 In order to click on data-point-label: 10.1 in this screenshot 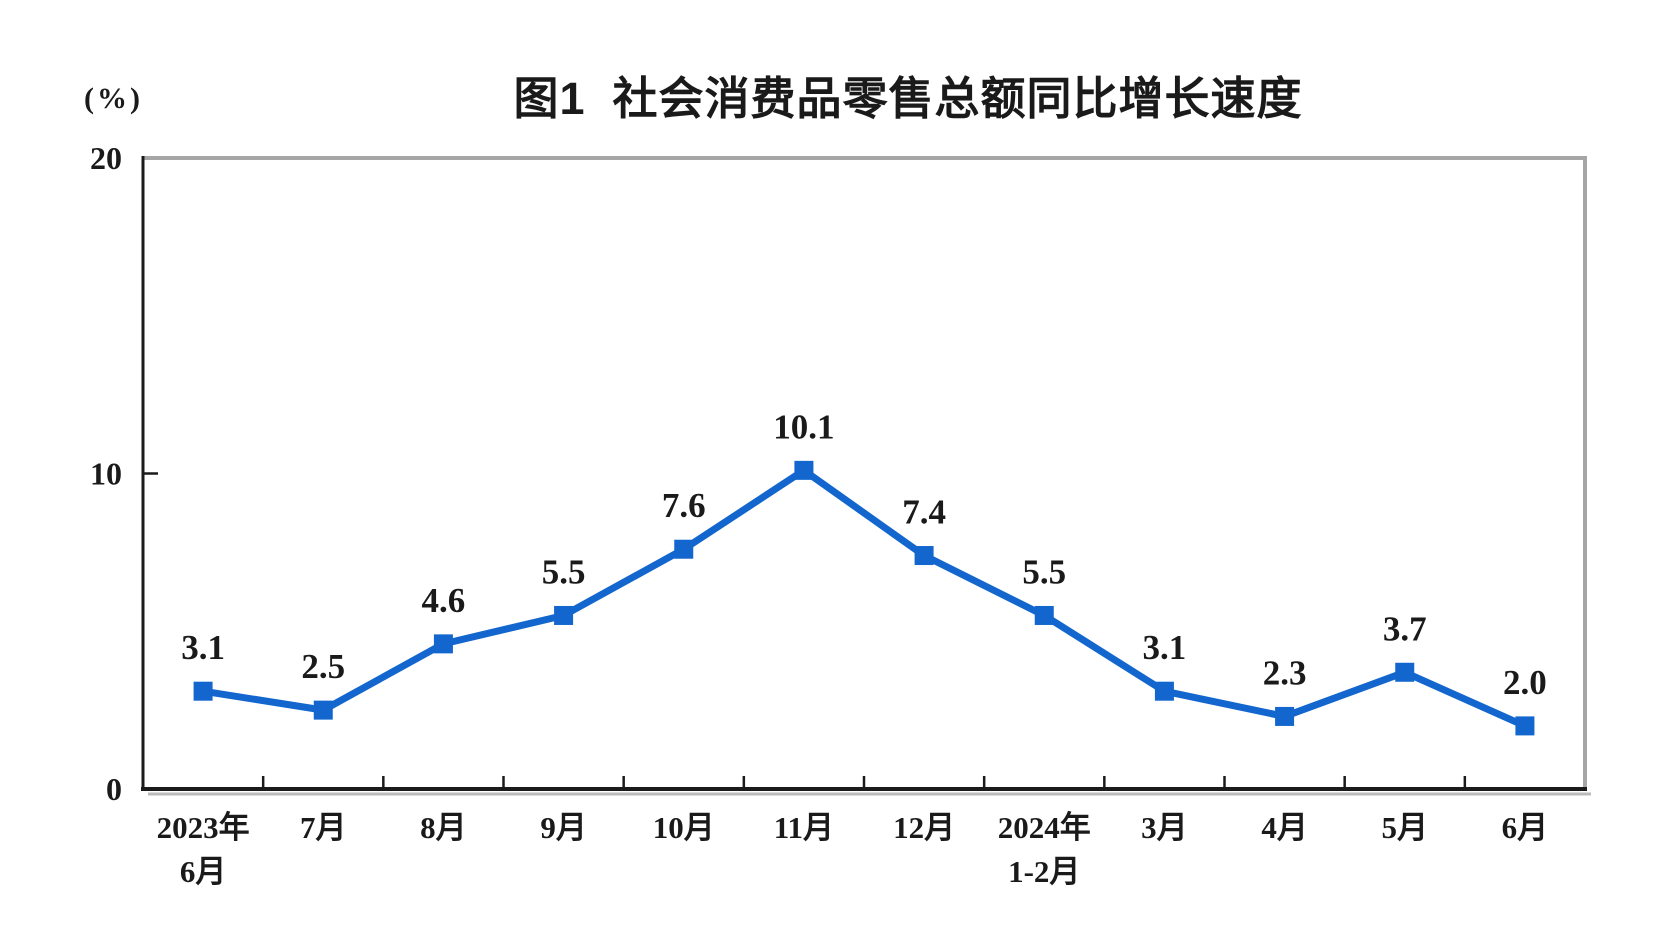, I will do `click(803, 426)`.